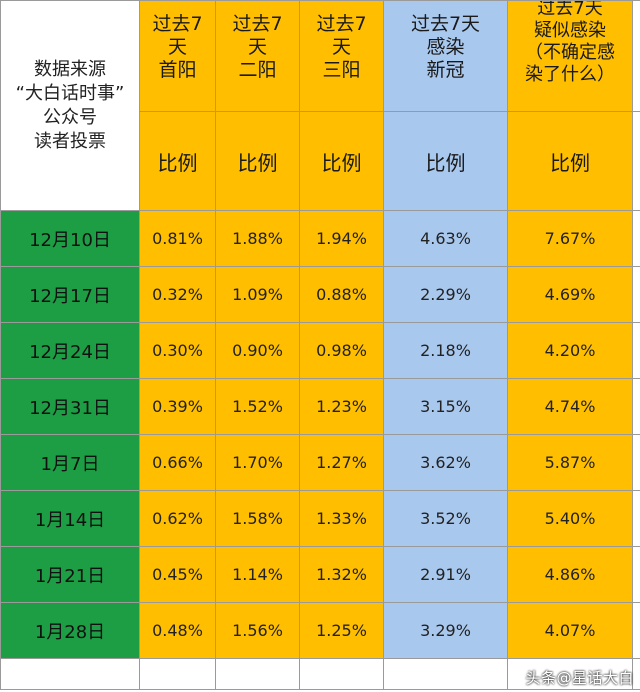 This screenshot has width=640, height=692. What do you see at coordinates (570, 518) in the screenshot?
I see `suspected-infection-cell: 5.40%` at bounding box center [570, 518].